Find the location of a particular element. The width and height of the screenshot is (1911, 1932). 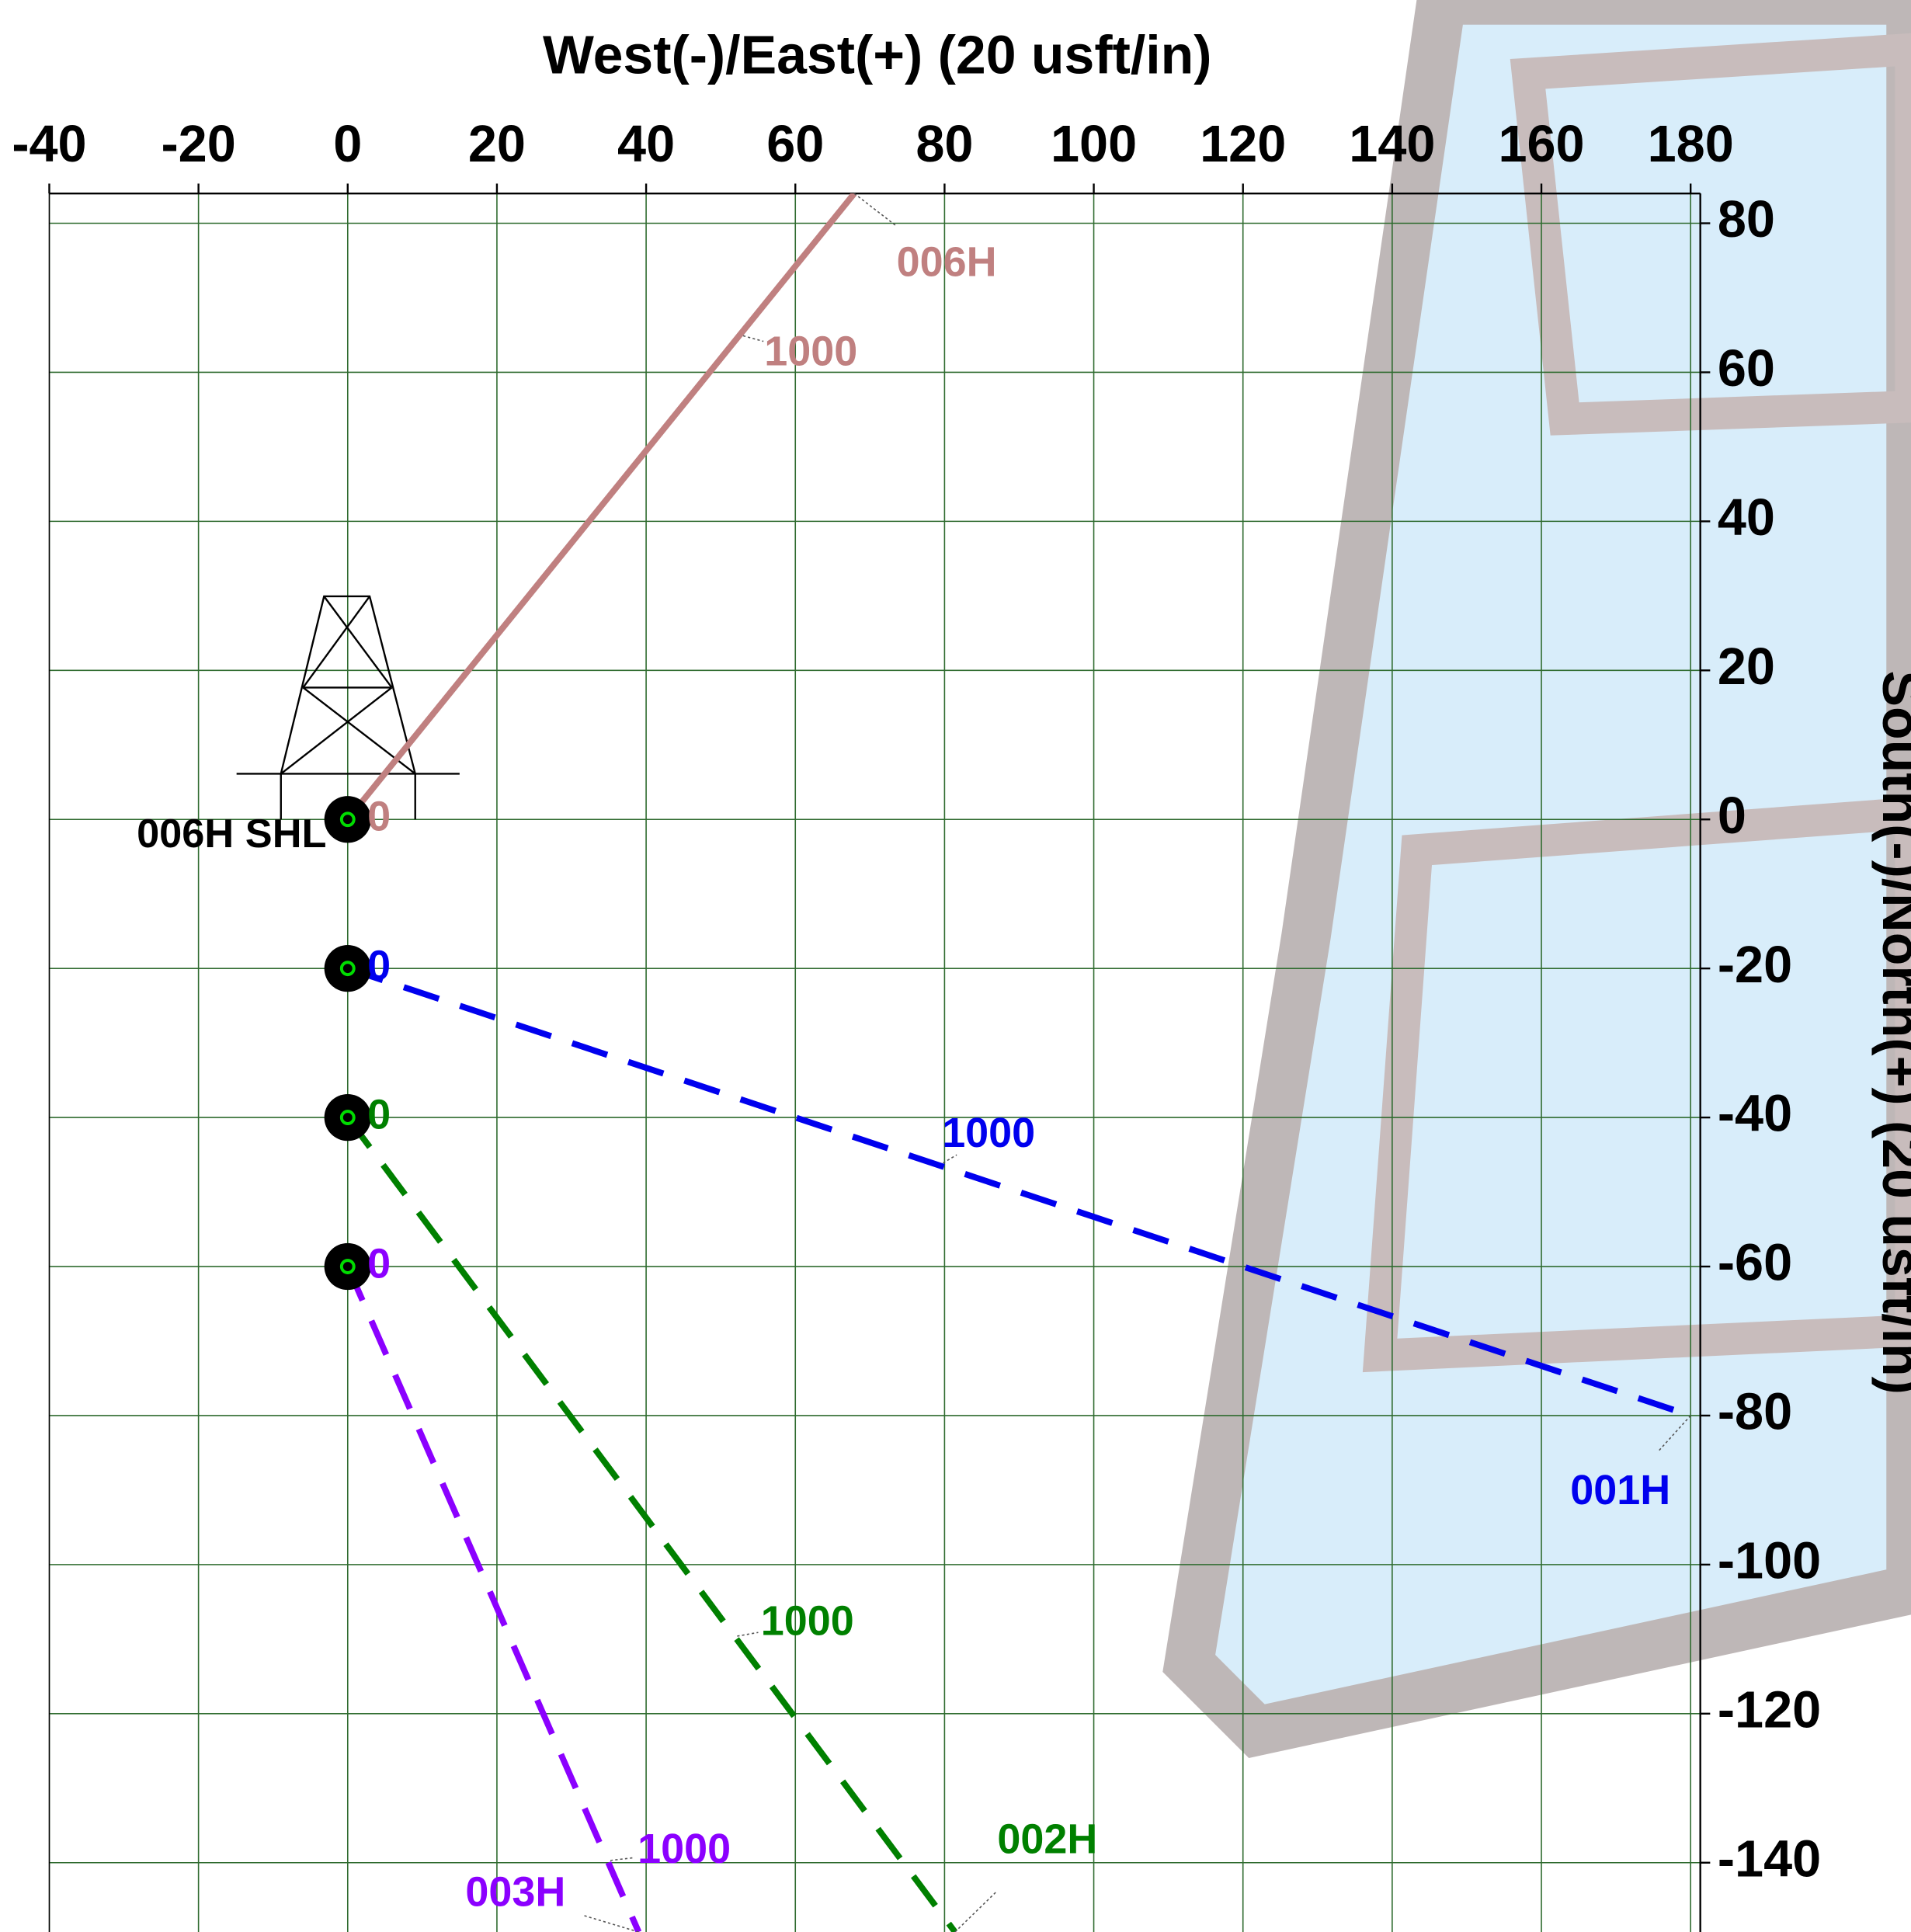

y-tick-label: 80 is located at coordinates (1746, 219).